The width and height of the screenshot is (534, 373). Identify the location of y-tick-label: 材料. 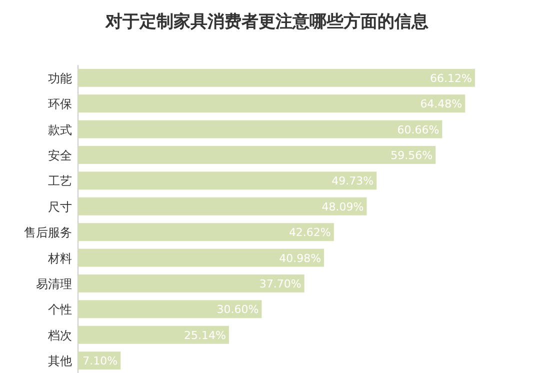
(59, 258).